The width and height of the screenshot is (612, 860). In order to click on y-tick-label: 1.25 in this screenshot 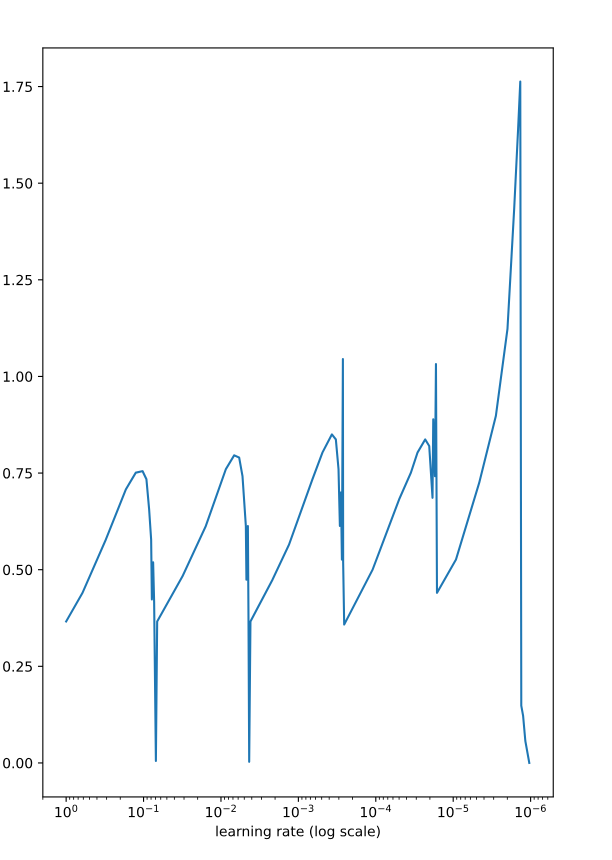, I will do `click(18, 280)`.